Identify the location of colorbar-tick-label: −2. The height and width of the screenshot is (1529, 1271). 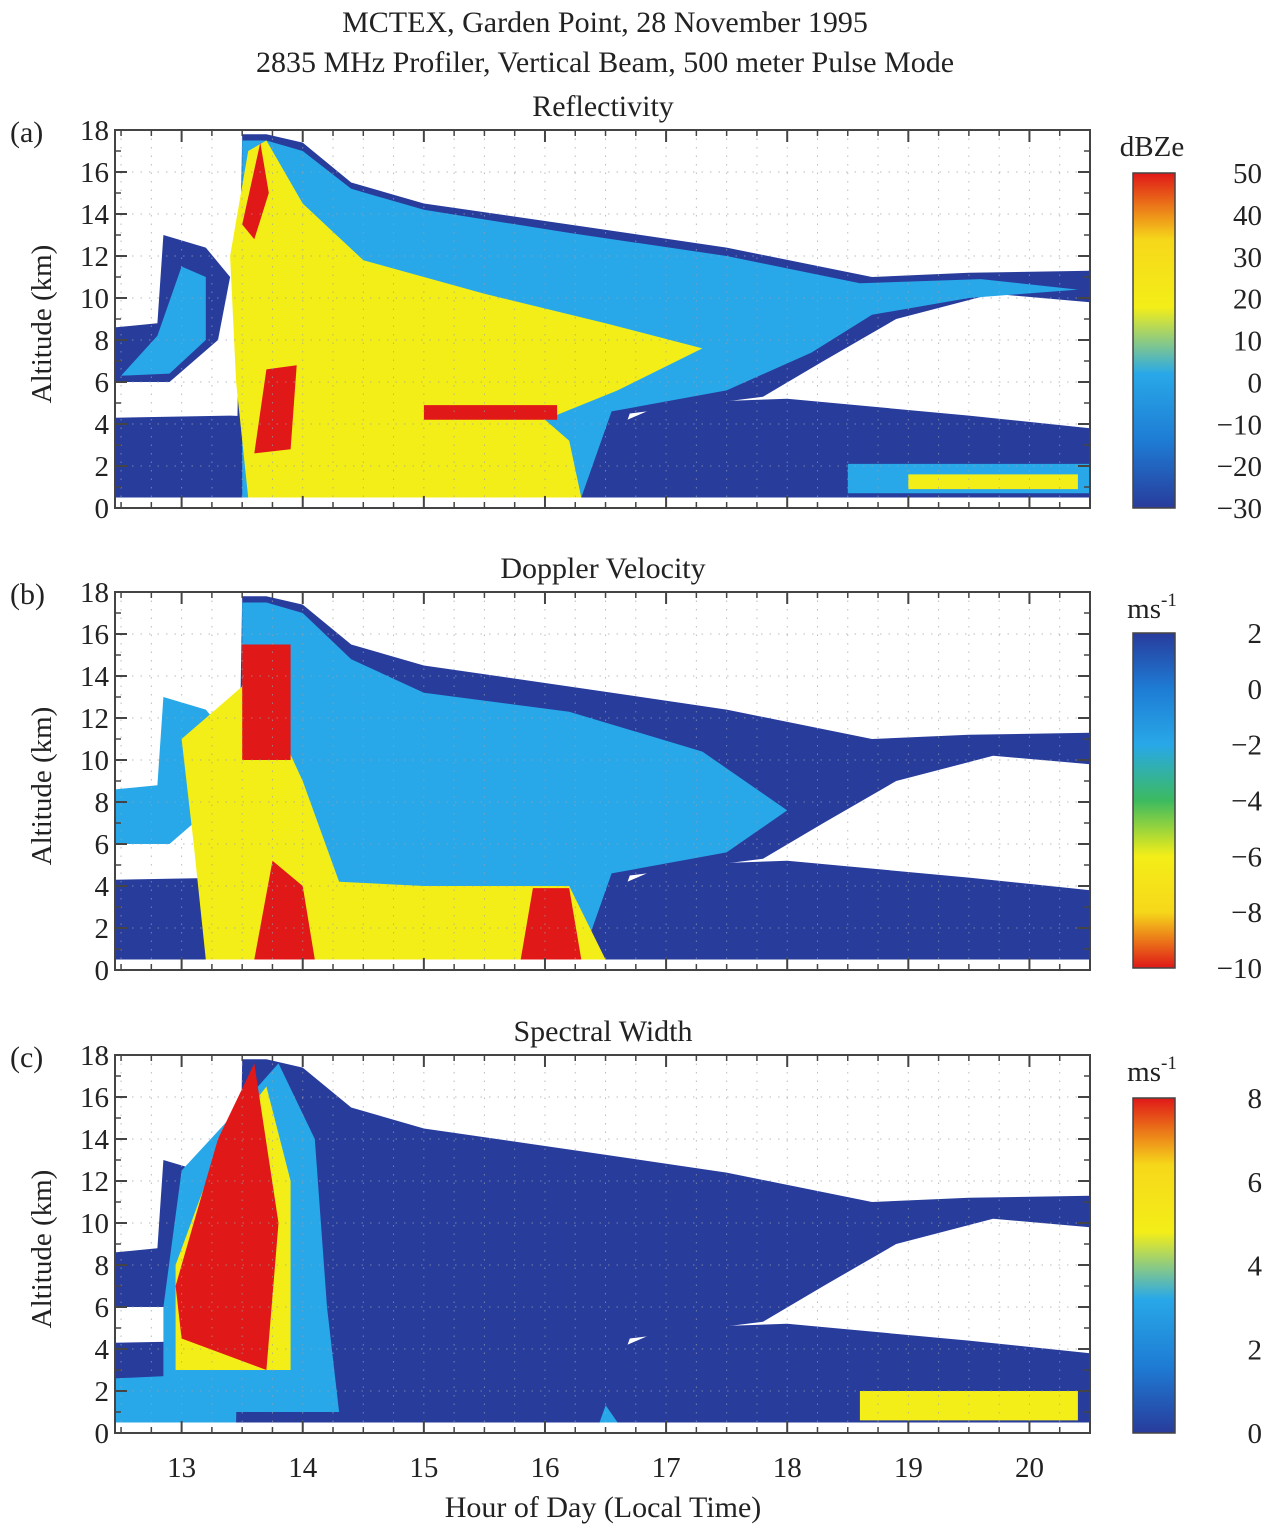
(1246, 746).